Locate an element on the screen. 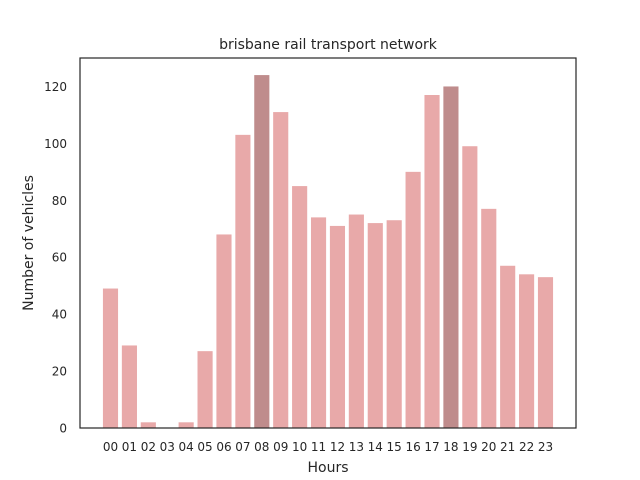 This screenshot has height=480, width=640. y-tick-label-20: 20 is located at coordinates (59, 372).